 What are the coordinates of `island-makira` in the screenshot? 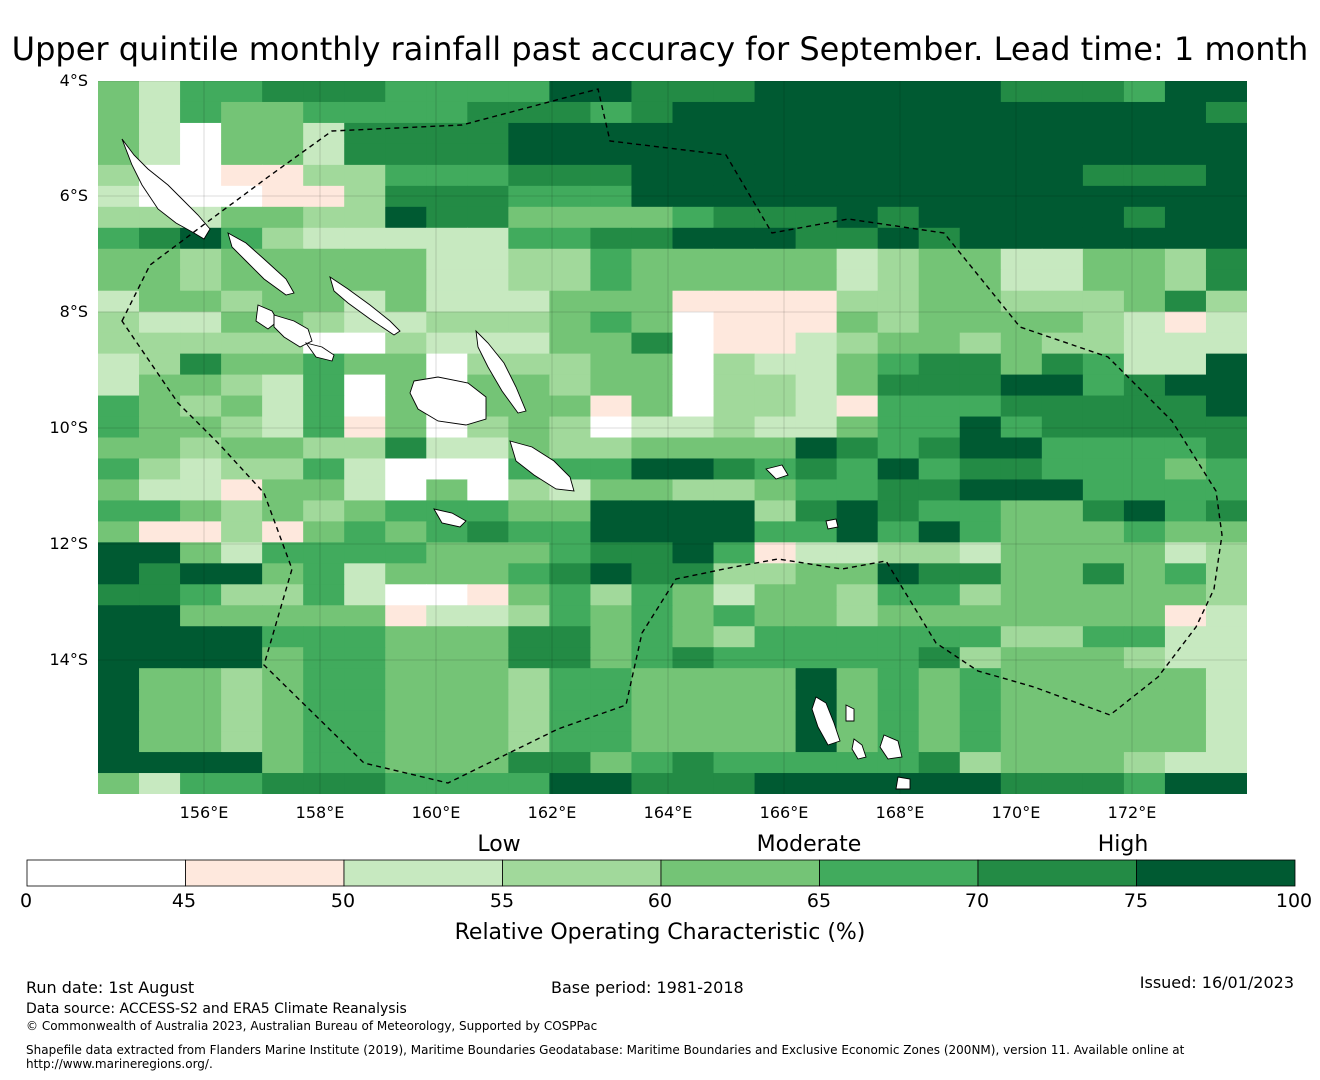 It's located at (542, 466).